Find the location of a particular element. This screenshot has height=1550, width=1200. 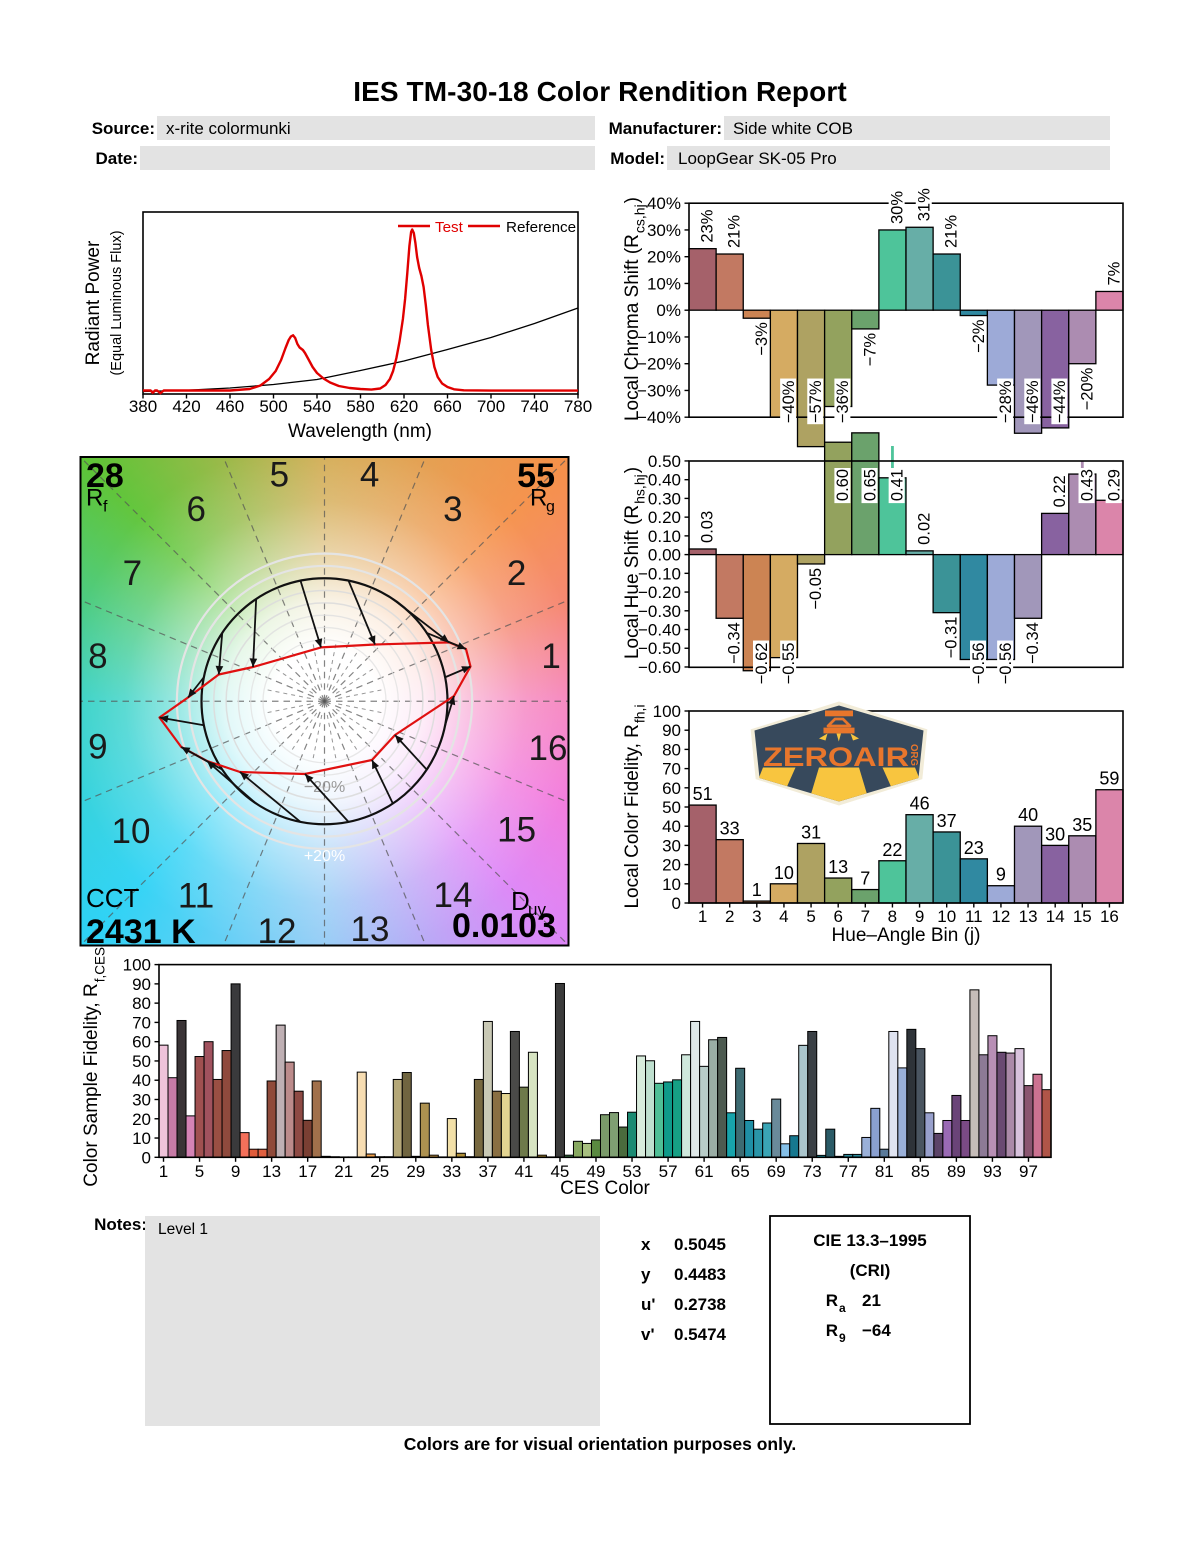

svg-text: 8 is located at coordinates (97, 656).